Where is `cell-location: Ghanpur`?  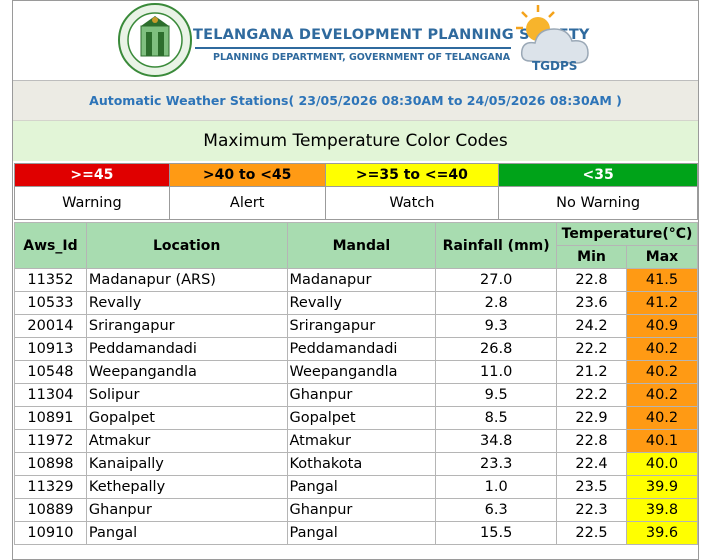 cell-location: Ghanpur is located at coordinates (186, 510).